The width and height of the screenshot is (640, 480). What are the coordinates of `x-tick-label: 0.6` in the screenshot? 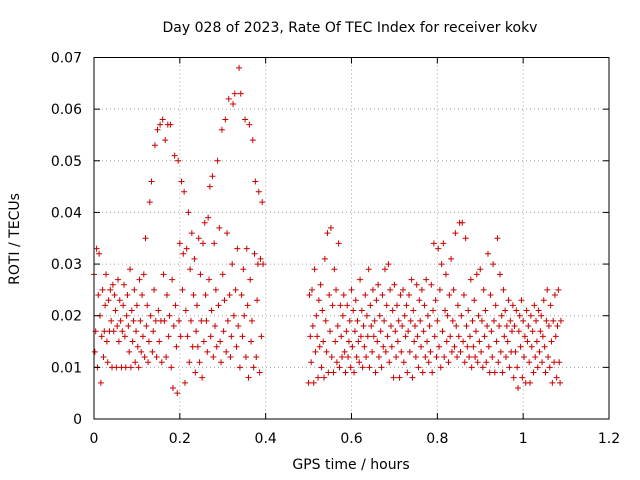 It's located at (351, 439).